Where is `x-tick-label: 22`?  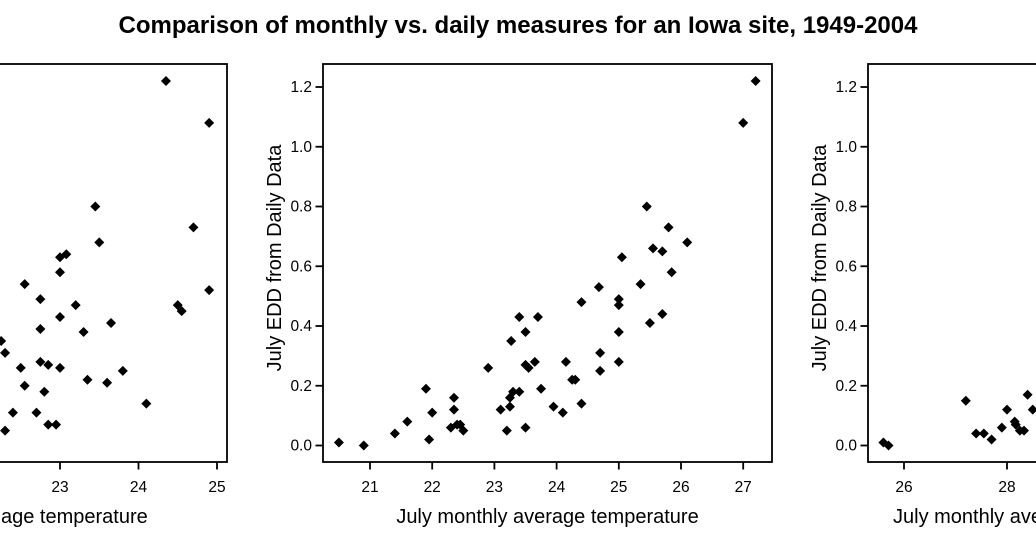 x-tick-label: 22 is located at coordinates (432, 487).